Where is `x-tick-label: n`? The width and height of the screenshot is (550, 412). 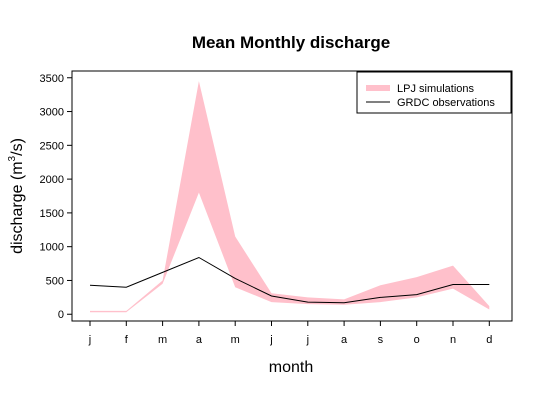
x-tick-label: n is located at coordinates (453, 340).